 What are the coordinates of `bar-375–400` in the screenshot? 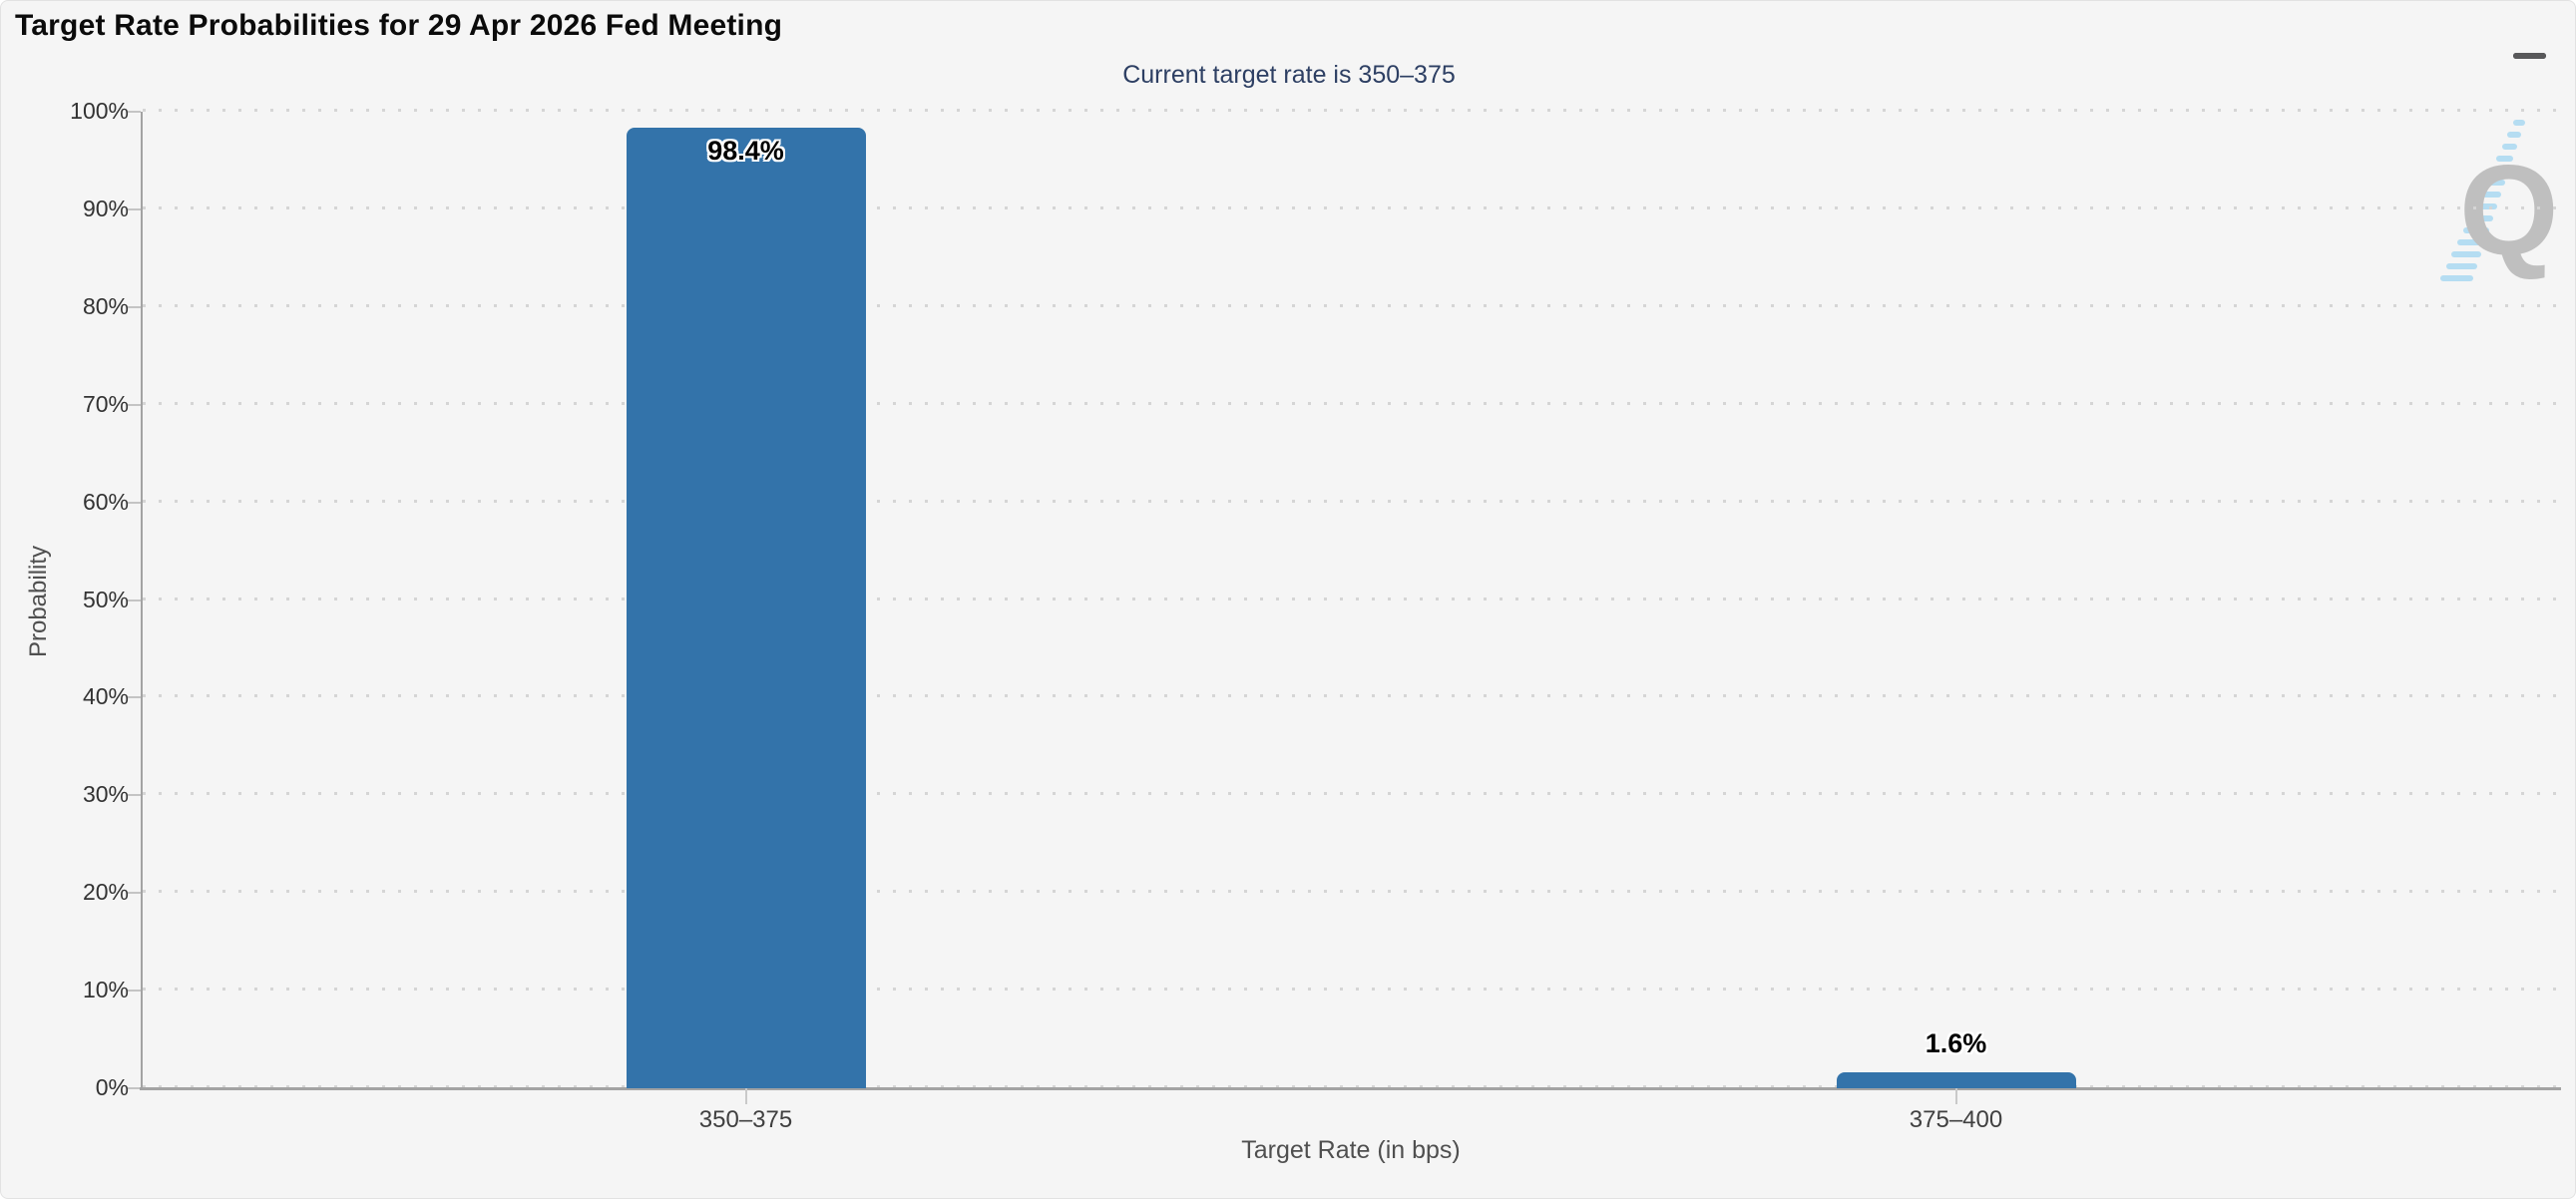 It's located at (1956, 1080).